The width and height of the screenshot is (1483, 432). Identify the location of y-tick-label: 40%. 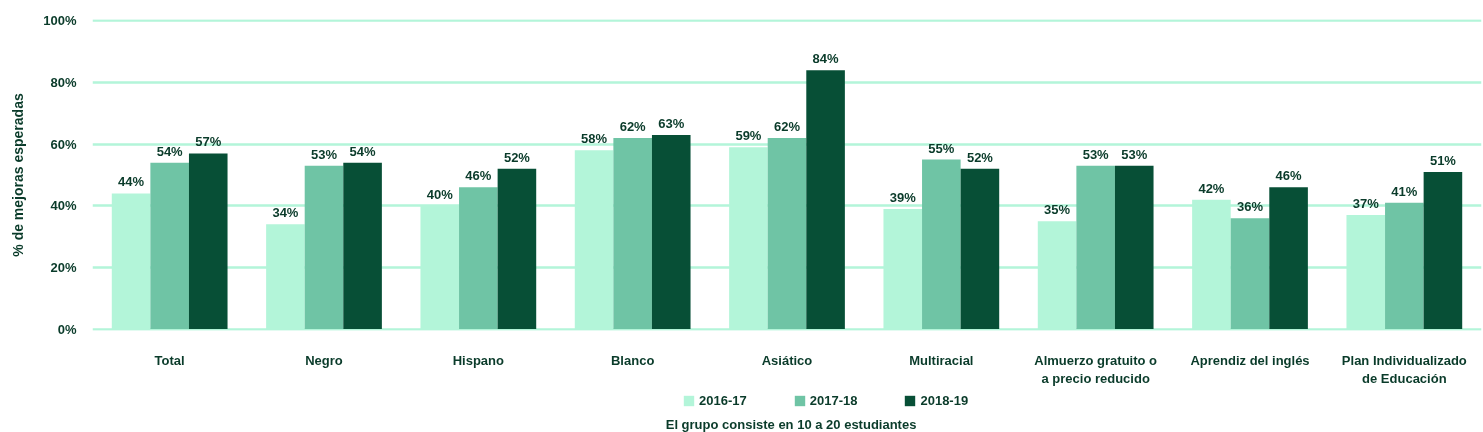
(63, 206).